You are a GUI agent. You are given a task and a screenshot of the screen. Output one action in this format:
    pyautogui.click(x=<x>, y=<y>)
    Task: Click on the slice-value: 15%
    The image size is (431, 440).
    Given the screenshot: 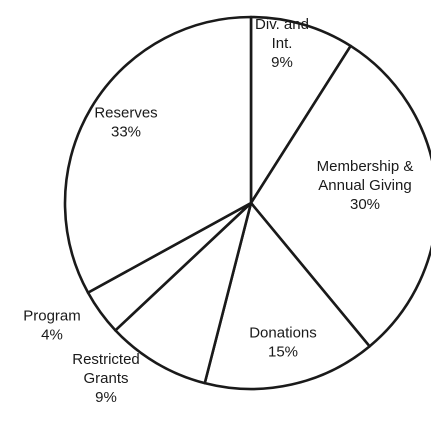 What is the action you would take?
    pyautogui.click(x=283, y=352)
    